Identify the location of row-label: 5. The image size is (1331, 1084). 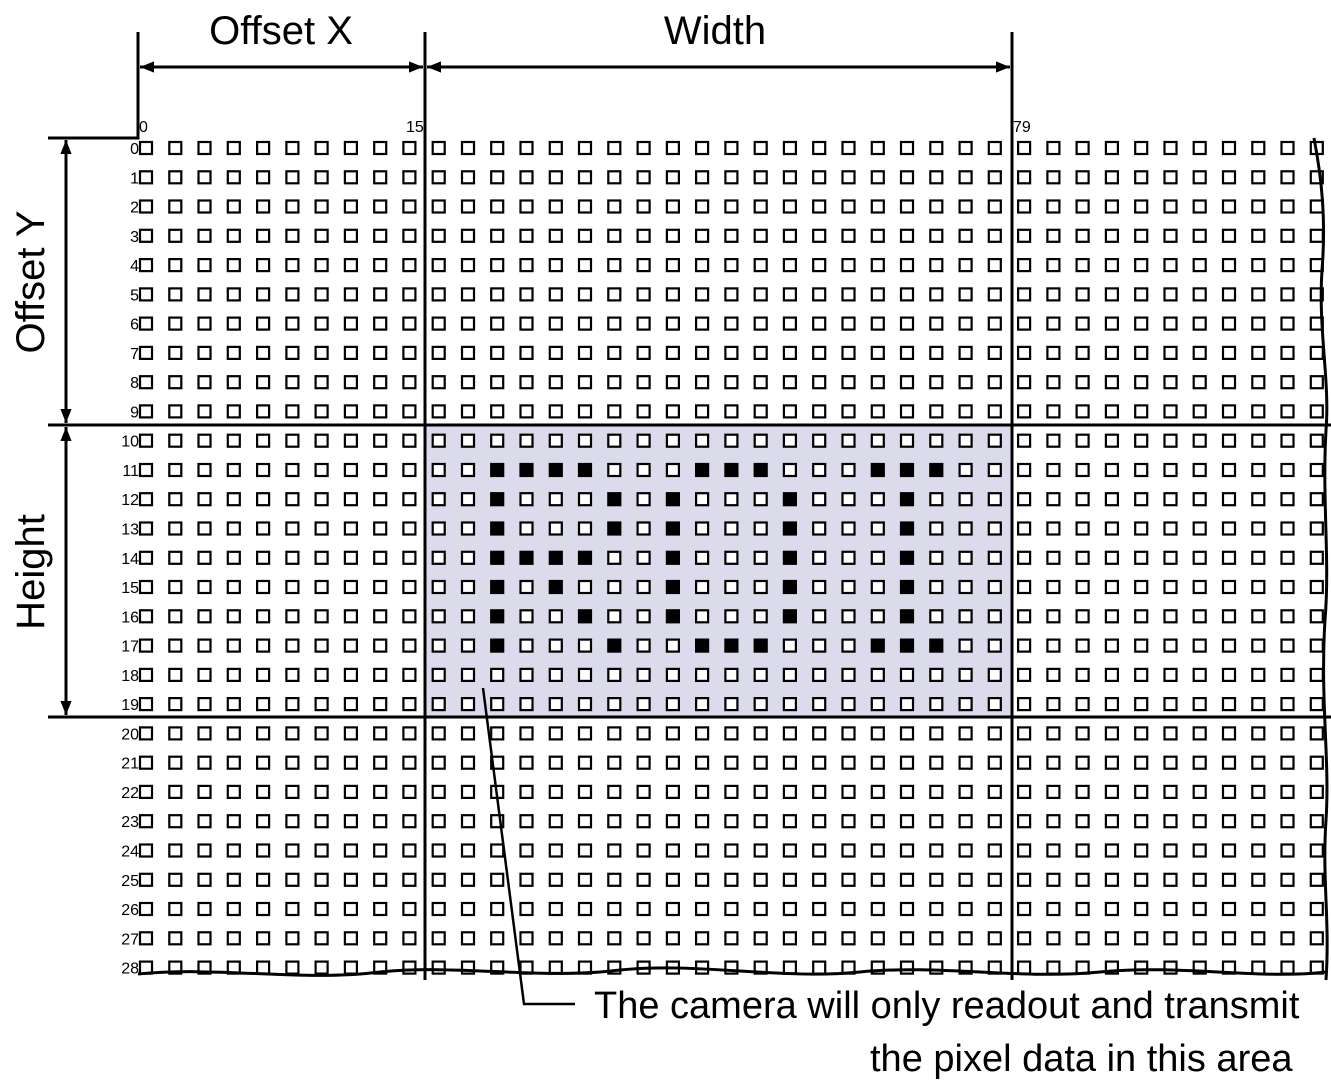
(134, 295).